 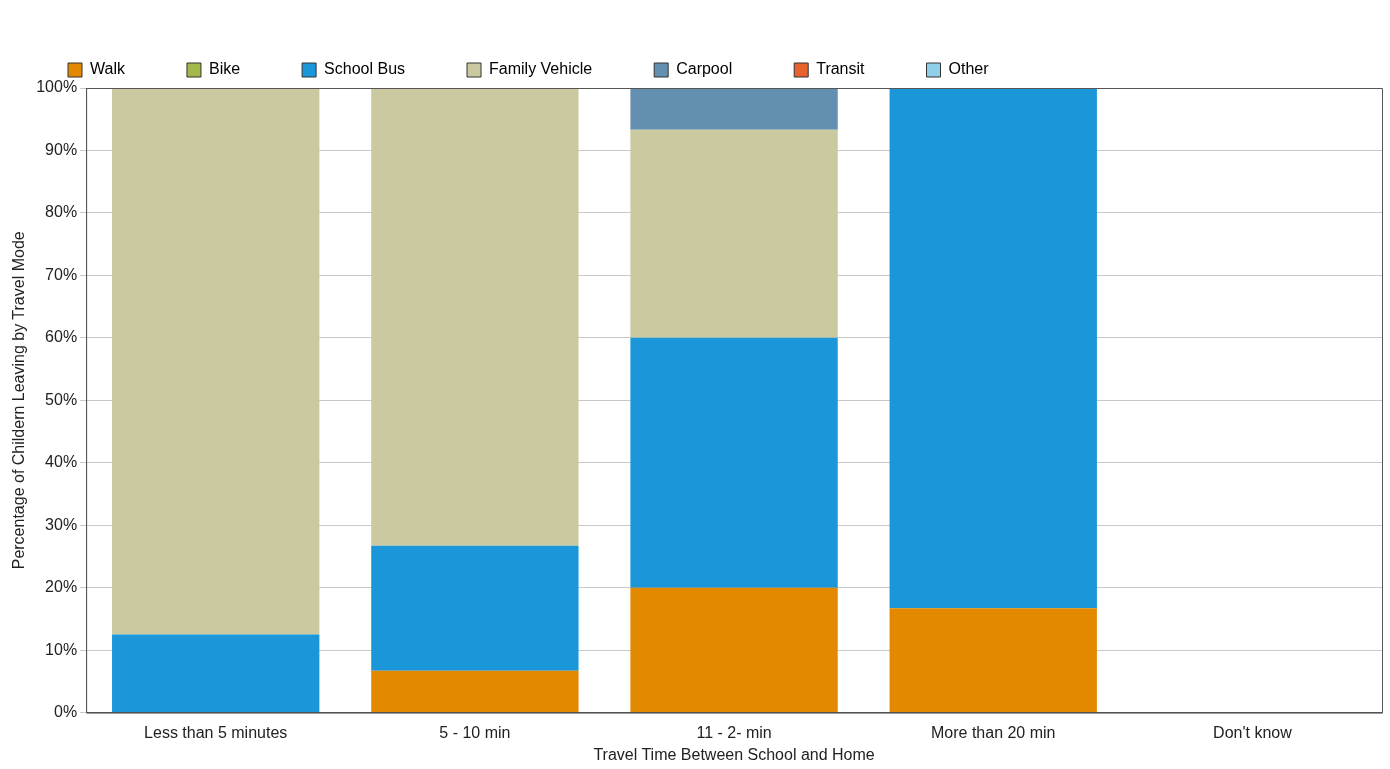 What do you see at coordinates (734, 754) in the screenshot?
I see `x-axis-title: Travel Time Between School and Home` at bounding box center [734, 754].